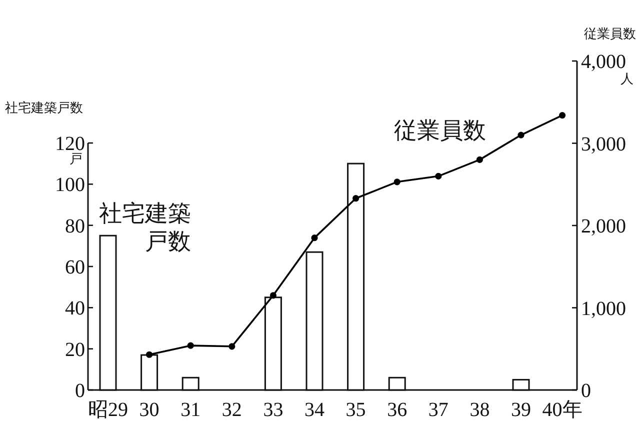 This screenshot has height=422, width=640. Describe the element at coordinates (438, 410) in the screenshot. I see `xtick: 37` at that location.